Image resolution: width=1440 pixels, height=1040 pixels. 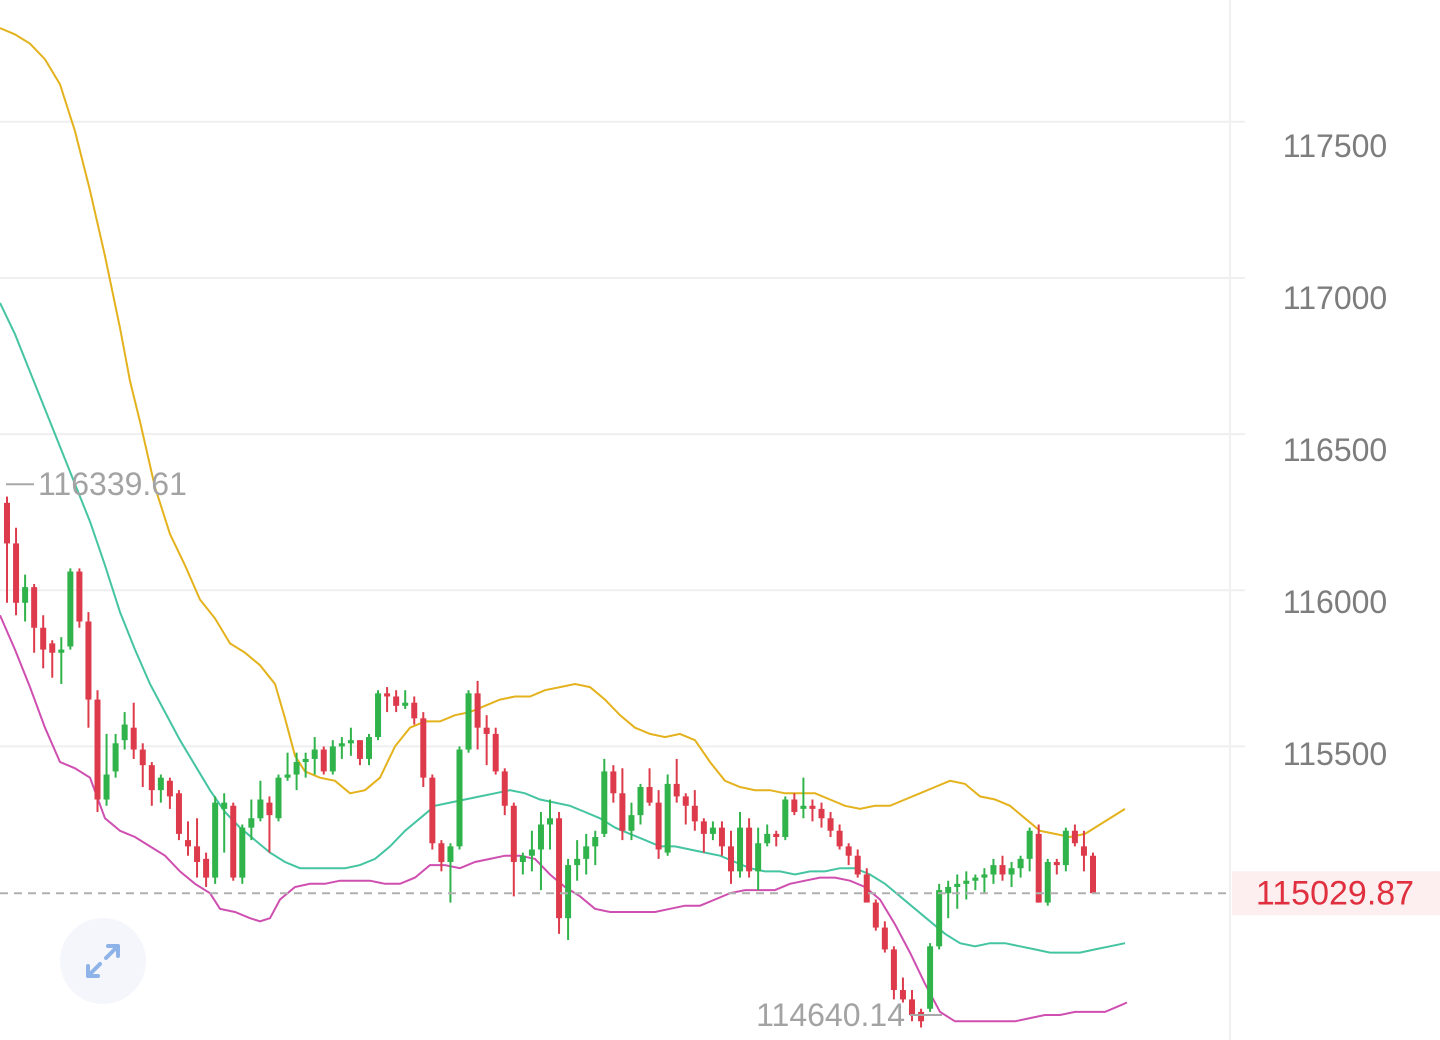 I want to click on current-price-label-bg, so click(x=1336, y=893).